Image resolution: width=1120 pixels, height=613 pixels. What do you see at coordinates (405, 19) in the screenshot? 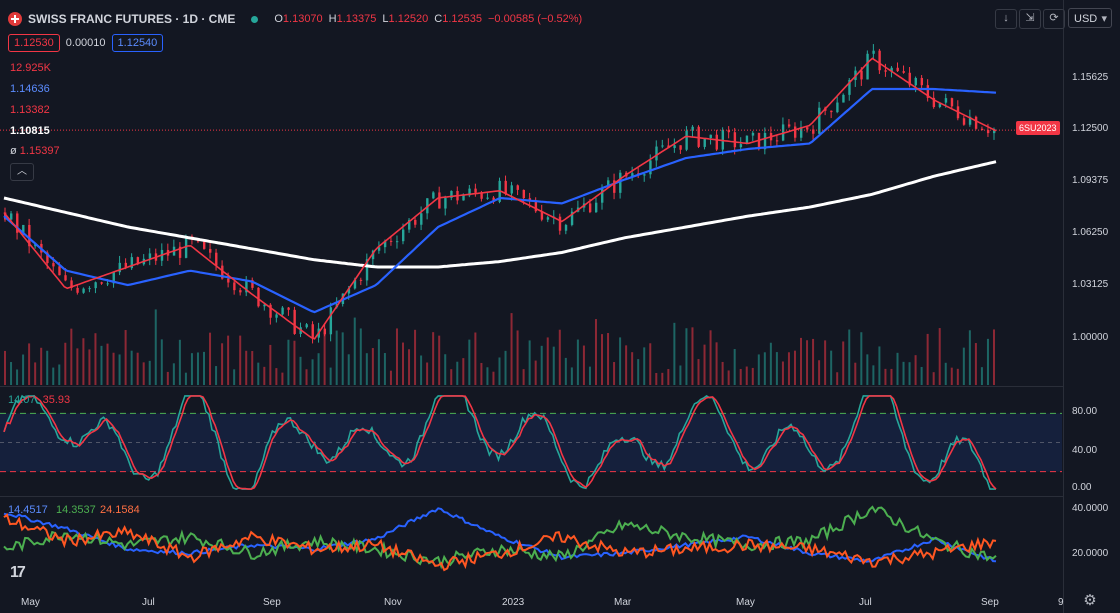
I see `low-value: L1.12520` at bounding box center [405, 19].